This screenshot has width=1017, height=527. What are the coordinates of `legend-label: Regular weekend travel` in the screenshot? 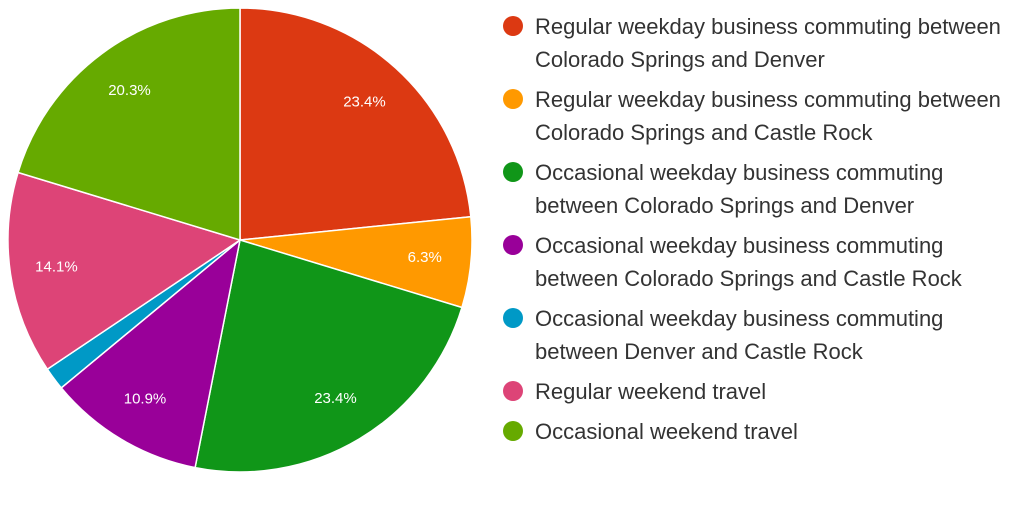 It's located at (651, 391).